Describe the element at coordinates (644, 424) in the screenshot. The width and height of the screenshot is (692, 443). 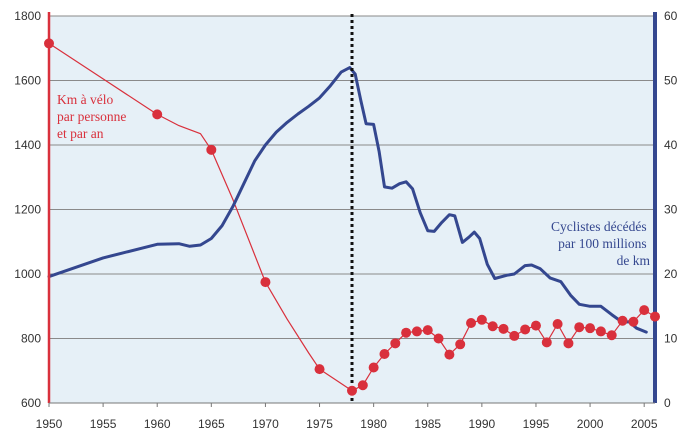
I see `x-tick-label: 2005` at that location.